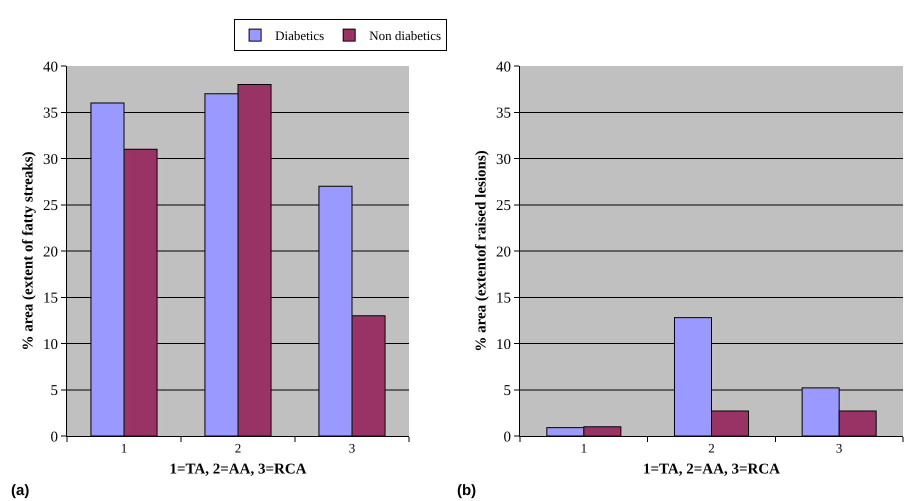 This screenshot has width=905, height=501. I want to click on y-axis-title: % area (extentof raised lesions), so click(481, 251).